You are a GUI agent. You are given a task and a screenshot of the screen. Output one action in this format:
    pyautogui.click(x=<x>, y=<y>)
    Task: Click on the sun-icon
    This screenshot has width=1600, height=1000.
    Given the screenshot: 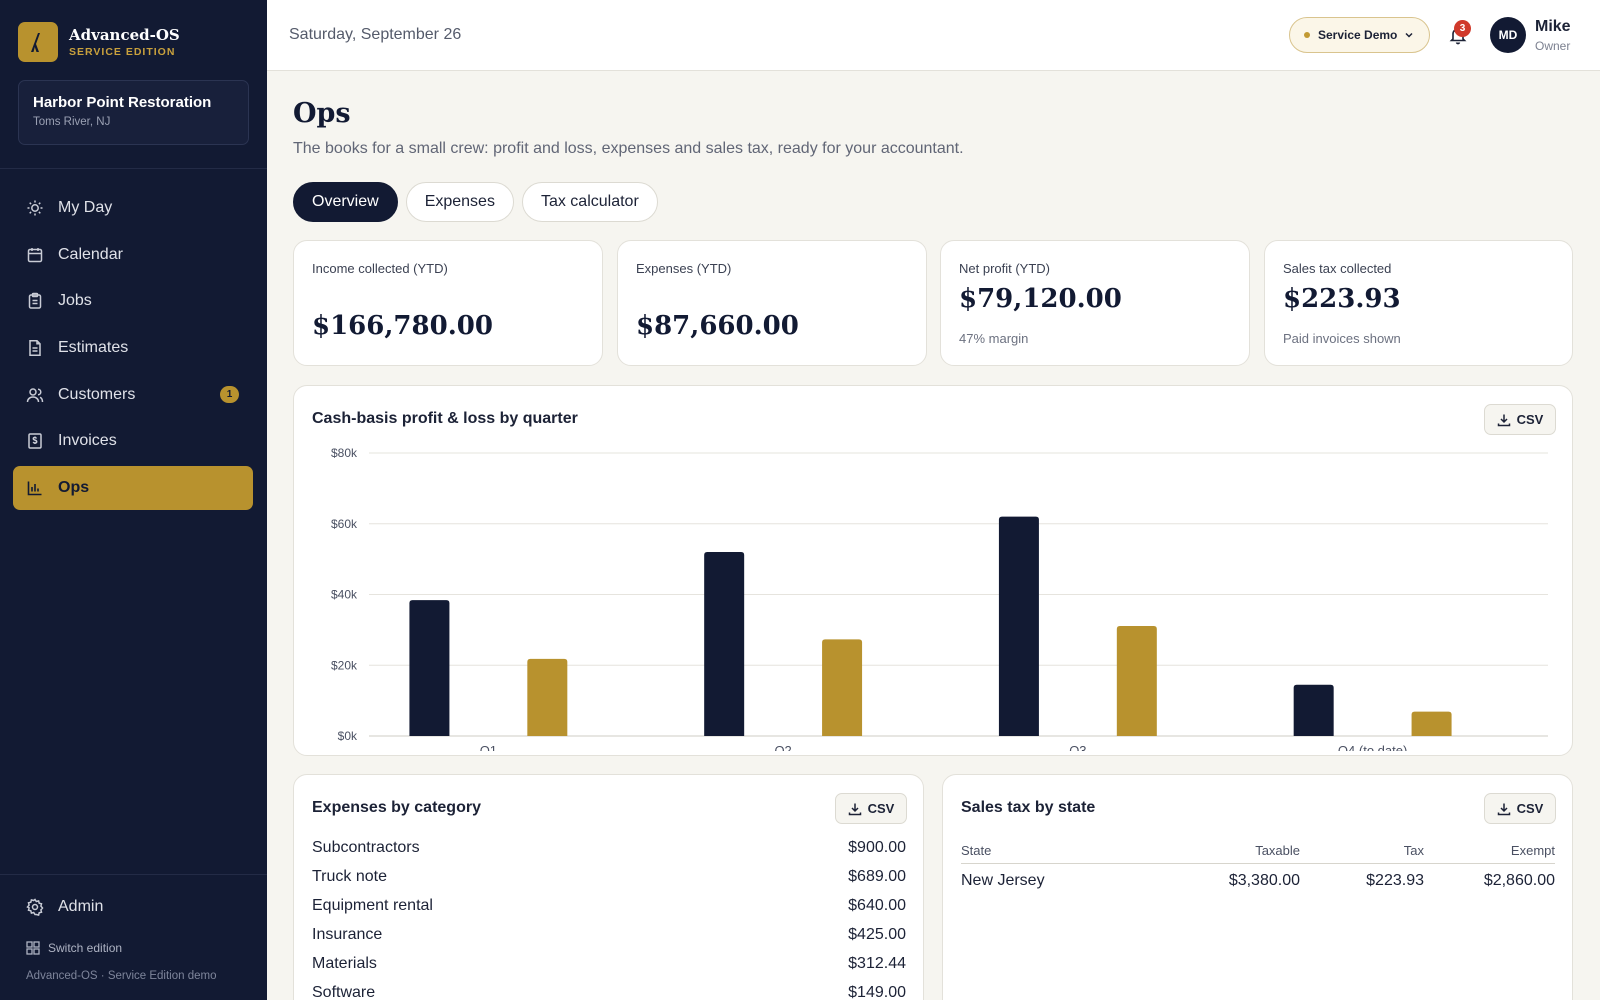 What is the action you would take?
    pyautogui.click(x=35, y=208)
    